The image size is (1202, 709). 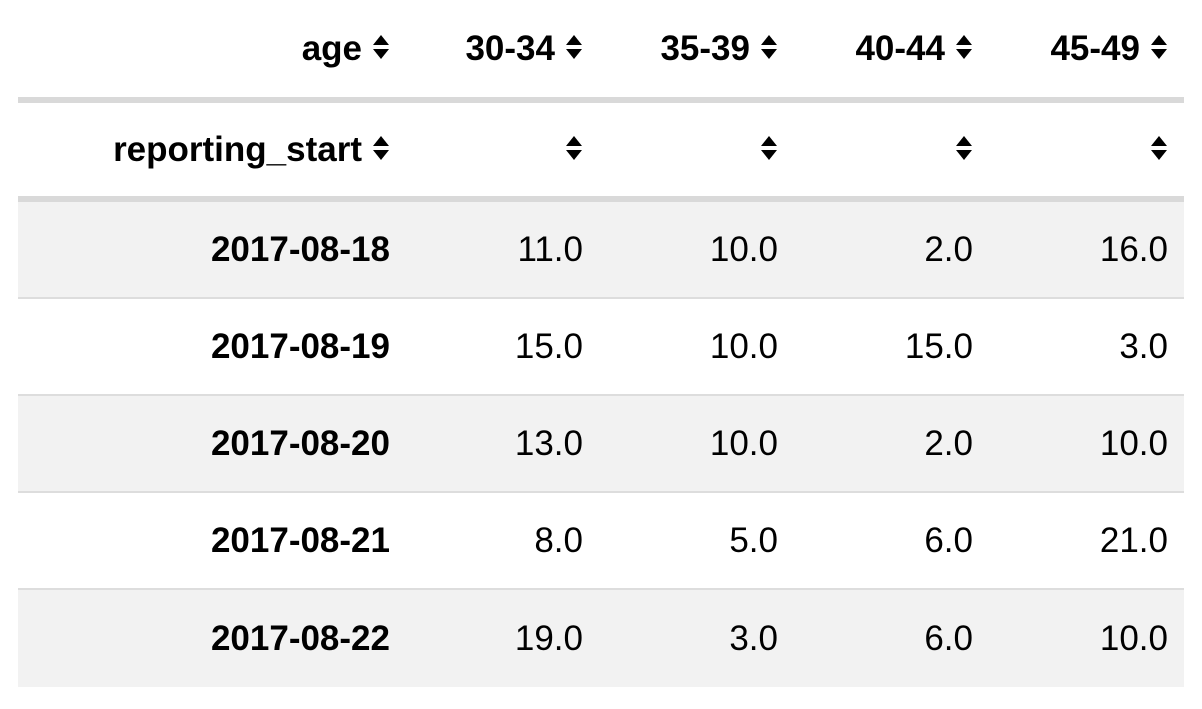 I want to click on table-cell: 5.0, so click(x=753, y=540).